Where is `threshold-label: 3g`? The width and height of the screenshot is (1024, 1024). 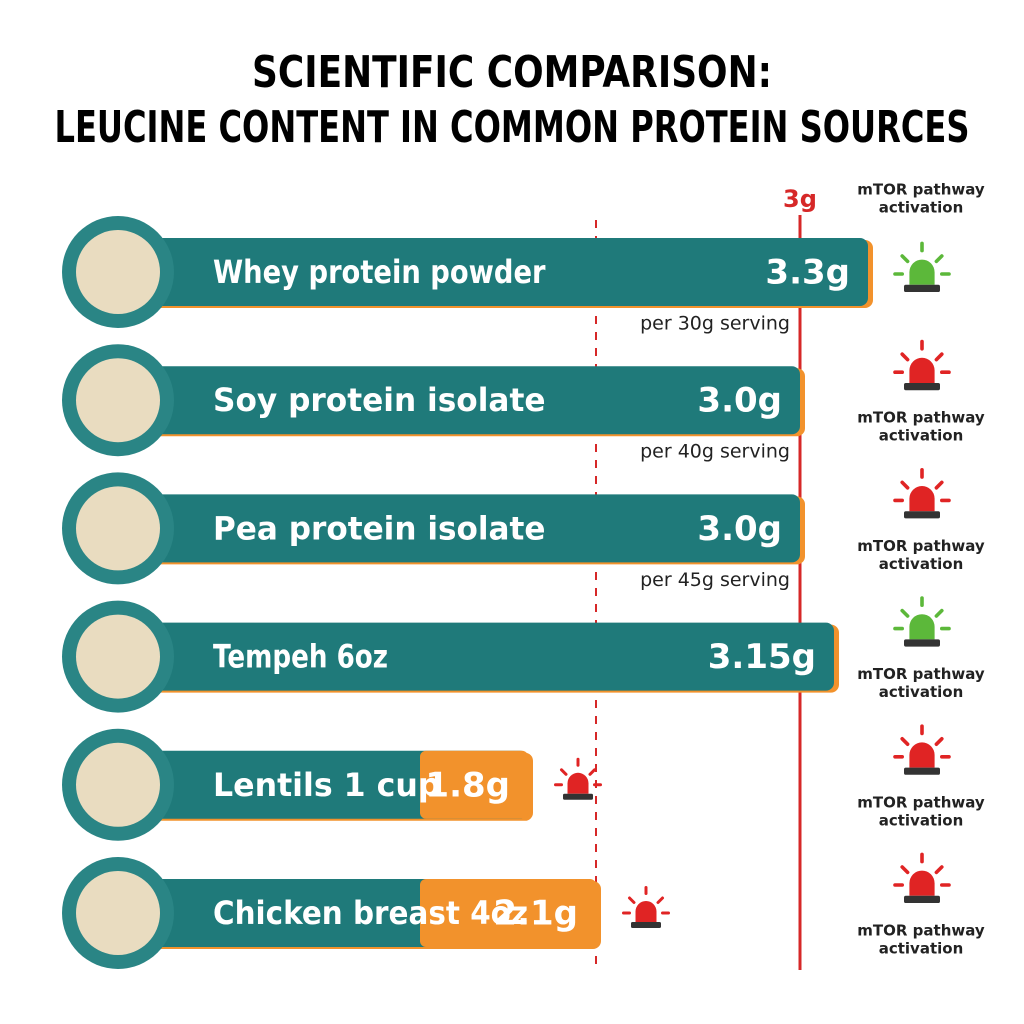 threshold-label: 3g is located at coordinates (800, 199).